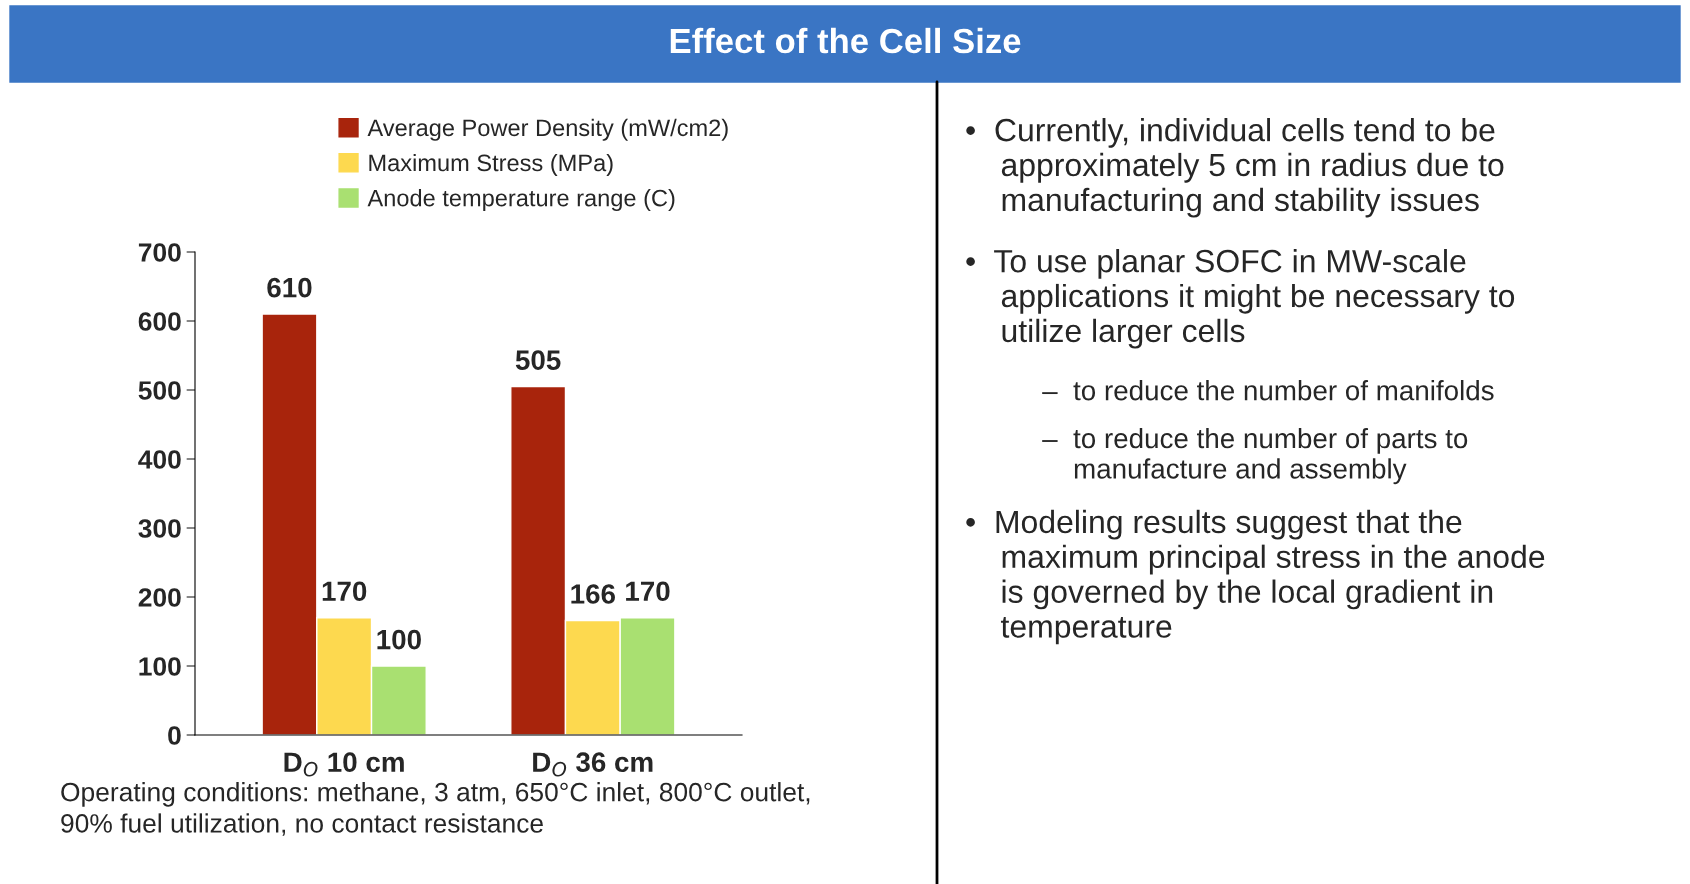 Image resolution: width=1690 pixels, height=884 pixels. What do you see at coordinates (1240, 299) in the screenshot?
I see `text: • To use planar SOFC in MW-scale applications it might be necessary to utilize larger cells` at bounding box center [1240, 299].